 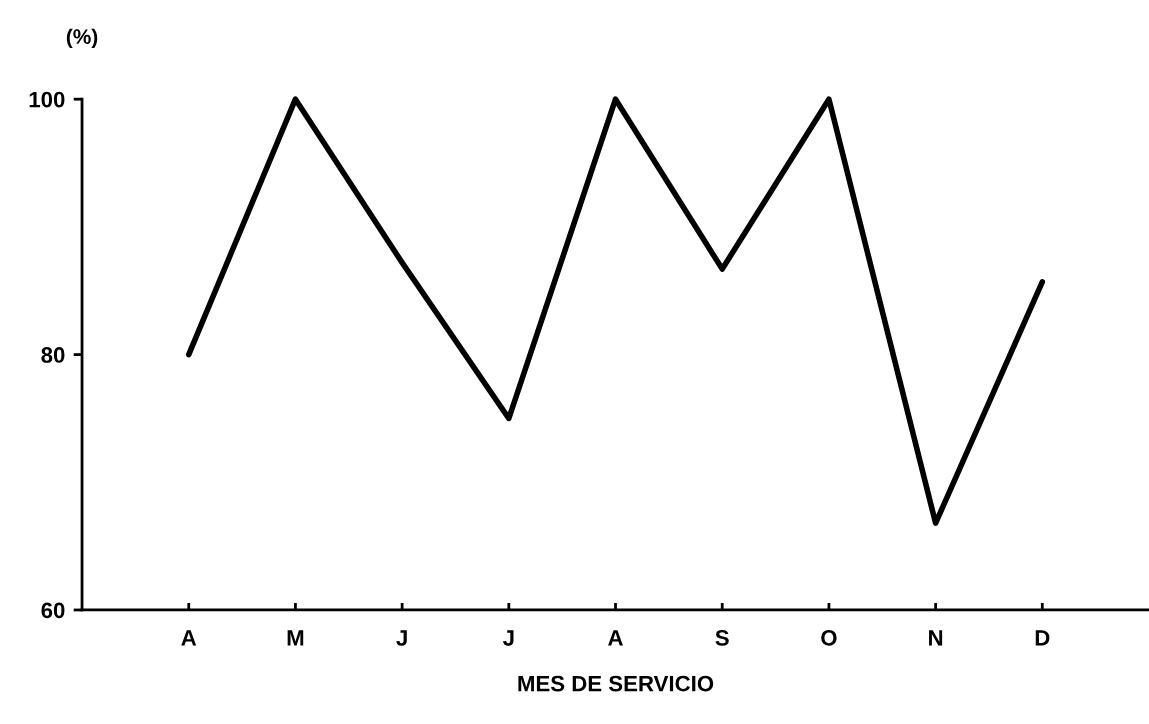 What do you see at coordinates (936, 638) in the screenshot?
I see `x-tick-label: N` at bounding box center [936, 638].